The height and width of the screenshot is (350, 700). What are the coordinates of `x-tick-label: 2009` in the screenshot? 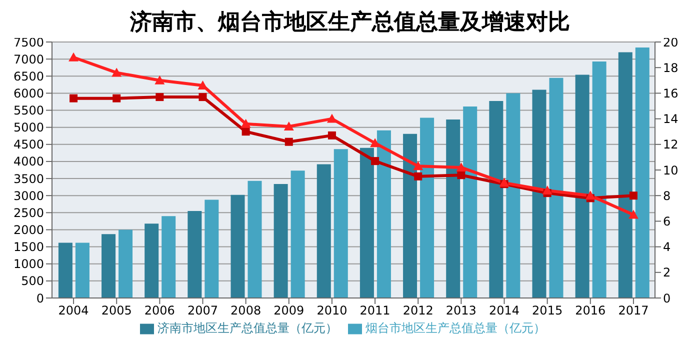 It's located at (289, 311).